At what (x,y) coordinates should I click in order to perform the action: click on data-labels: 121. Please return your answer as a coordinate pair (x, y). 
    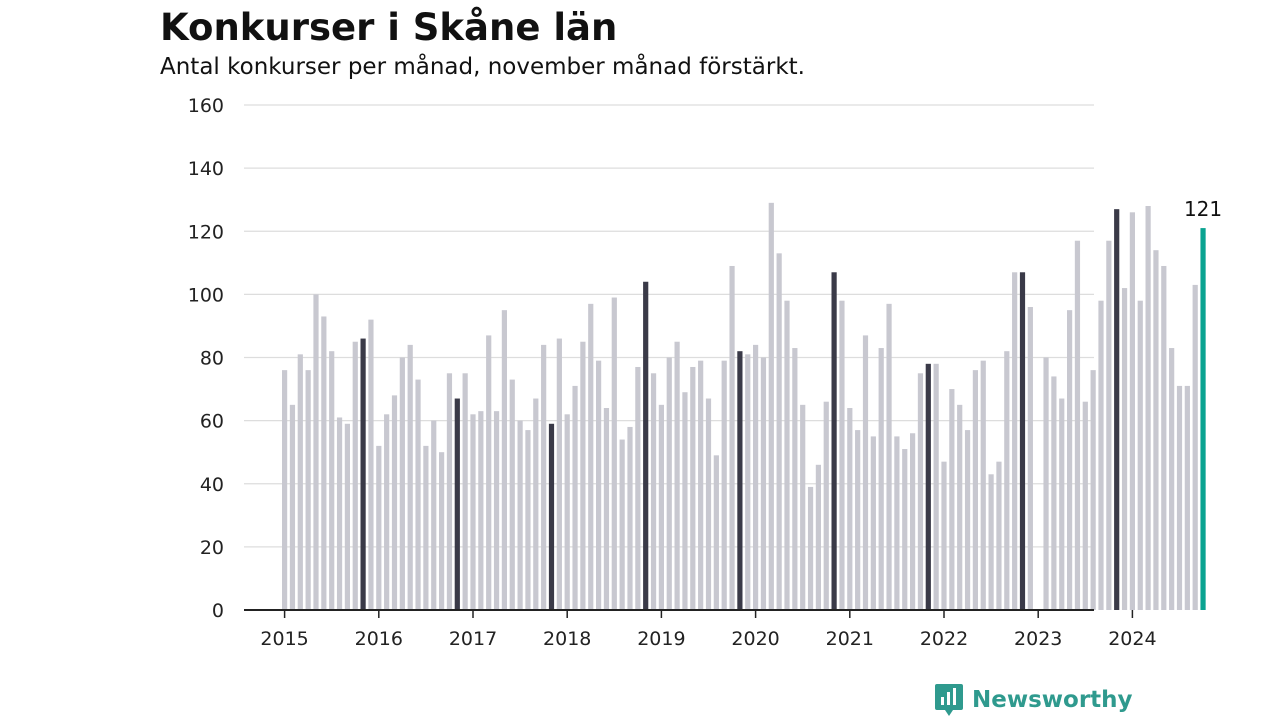
    Looking at the image, I should click on (1203, 209).